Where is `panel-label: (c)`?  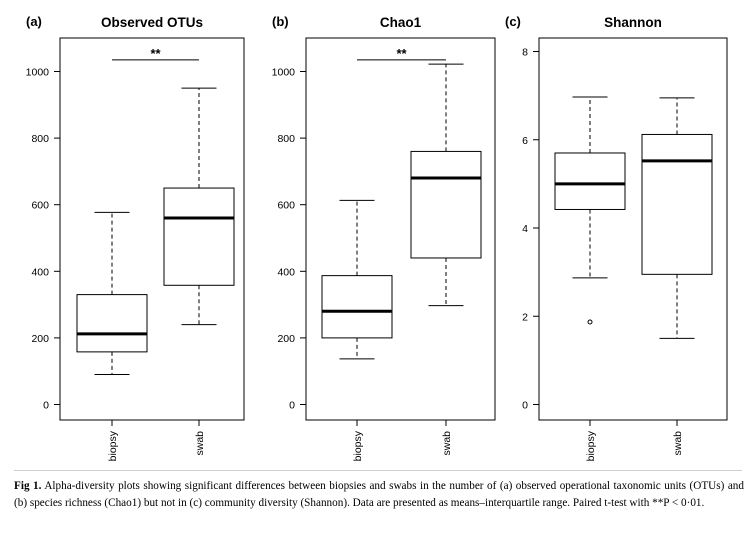
panel-label: (c) is located at coordinates (513, 21).